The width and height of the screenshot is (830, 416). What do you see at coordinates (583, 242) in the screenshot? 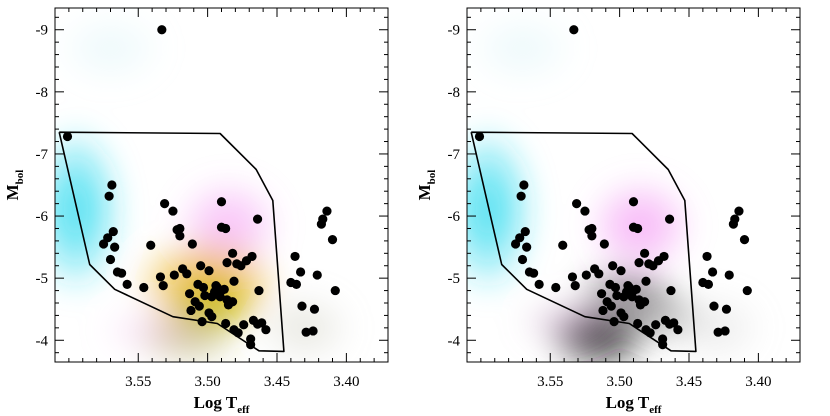
I see `right-boundary-track` at bounding box center [583, 242].